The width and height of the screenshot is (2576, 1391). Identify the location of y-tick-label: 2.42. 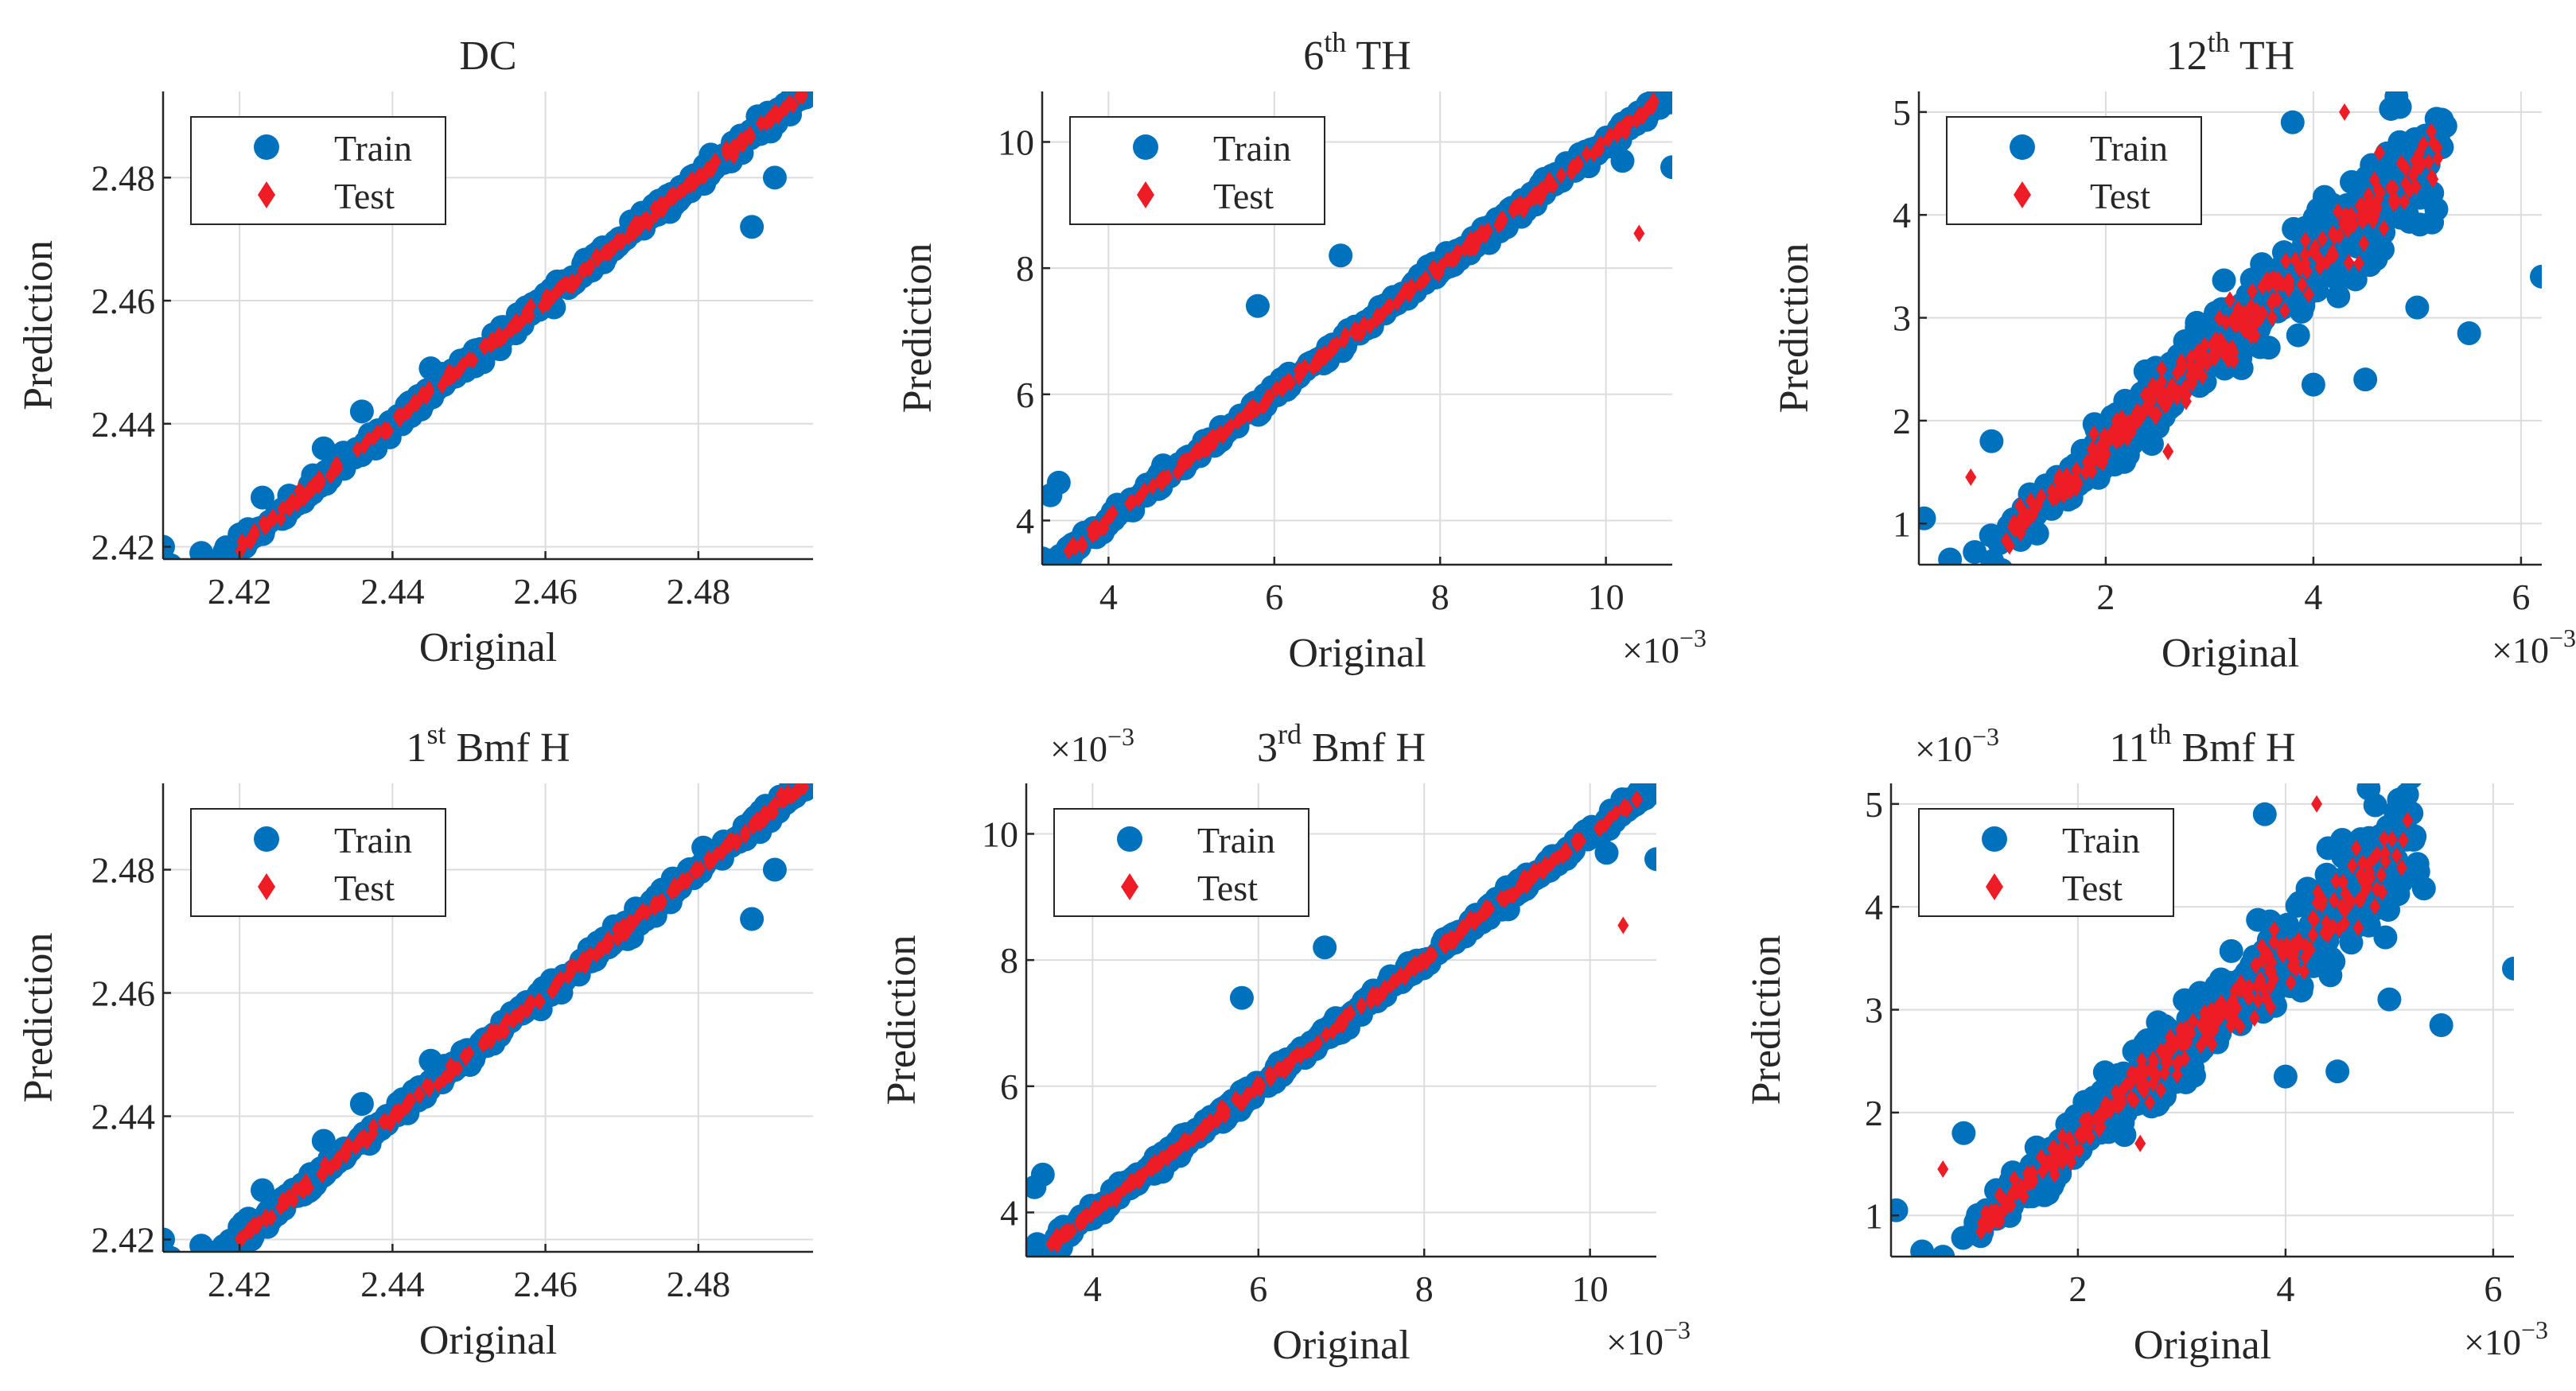
(124, 1240).